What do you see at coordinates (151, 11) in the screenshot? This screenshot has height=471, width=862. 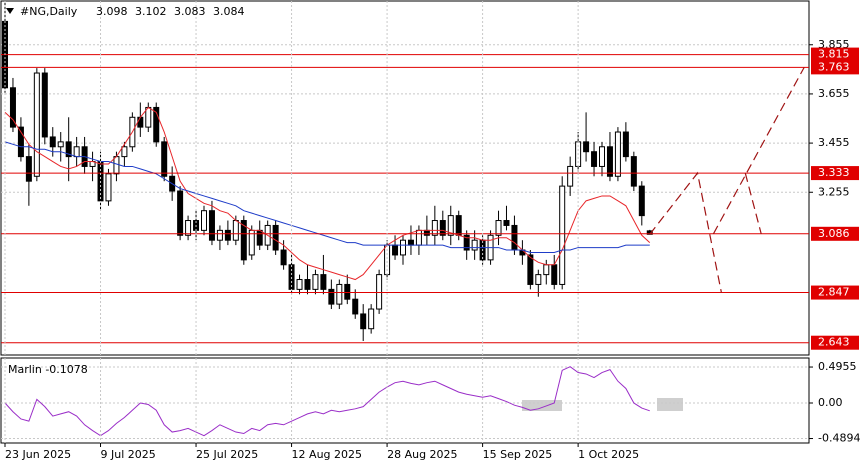 I see `high-value: 3.102` at bounding box center [151, 11].